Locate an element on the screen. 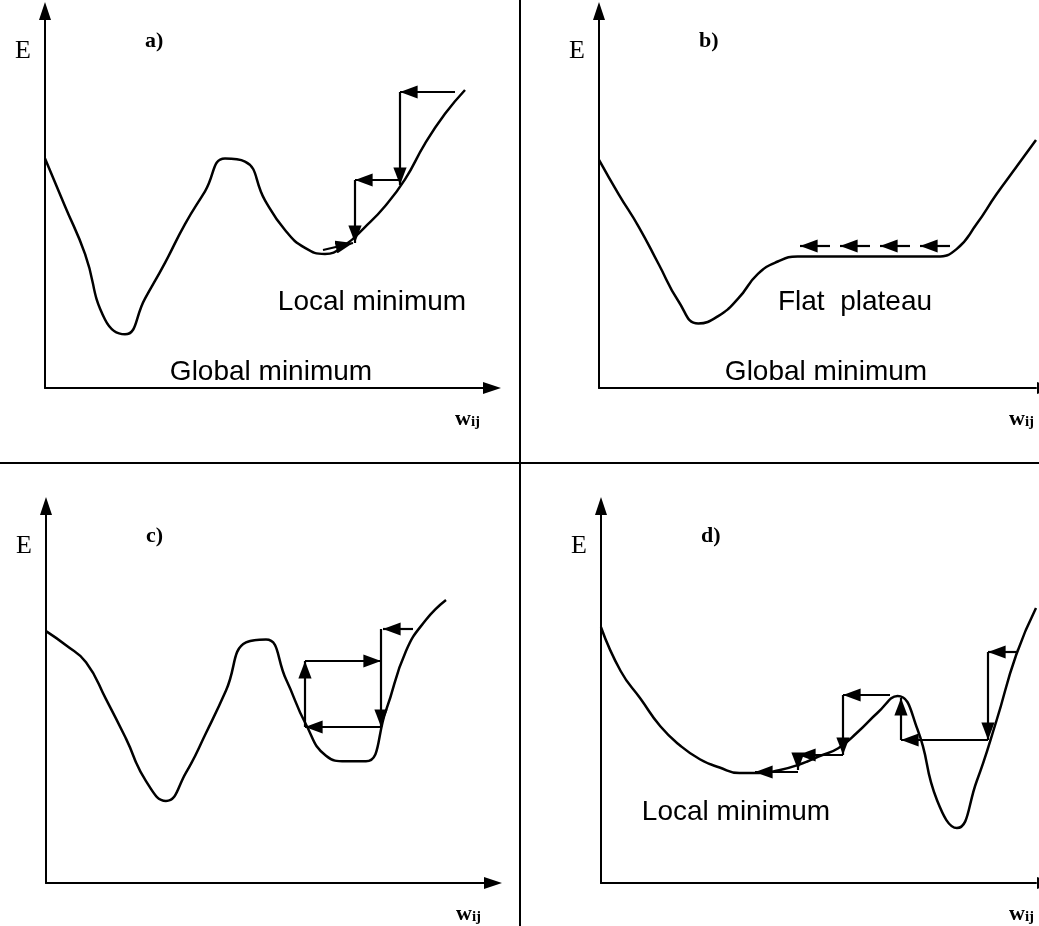 Image resolution: width=1039 pixels, height=926 pixels. chart-title: d) is located at coordinates (711, 534).